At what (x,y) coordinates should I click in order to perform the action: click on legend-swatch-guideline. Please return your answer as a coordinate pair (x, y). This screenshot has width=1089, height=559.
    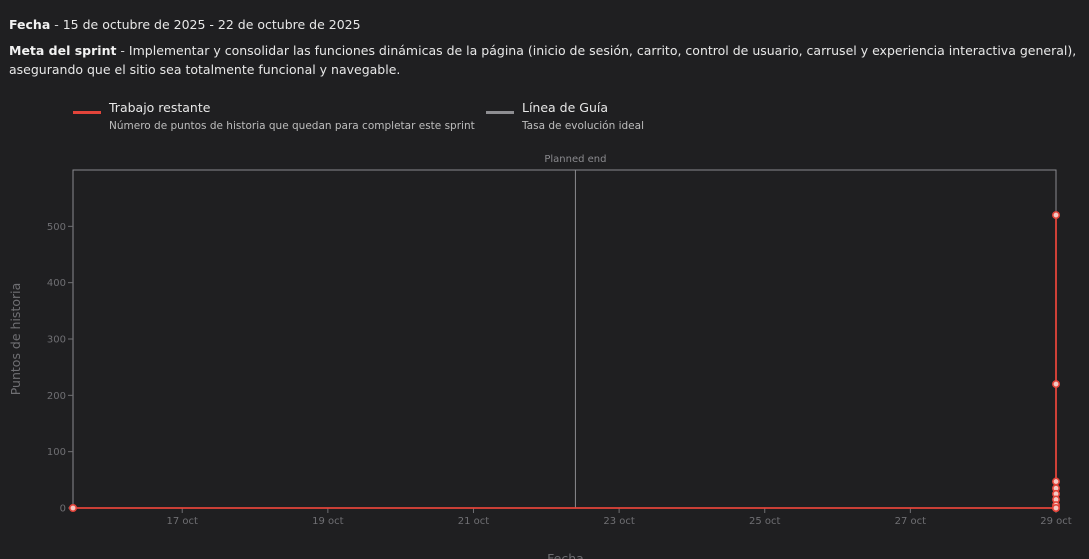
    Looking at the image, I should click on (500, 112).